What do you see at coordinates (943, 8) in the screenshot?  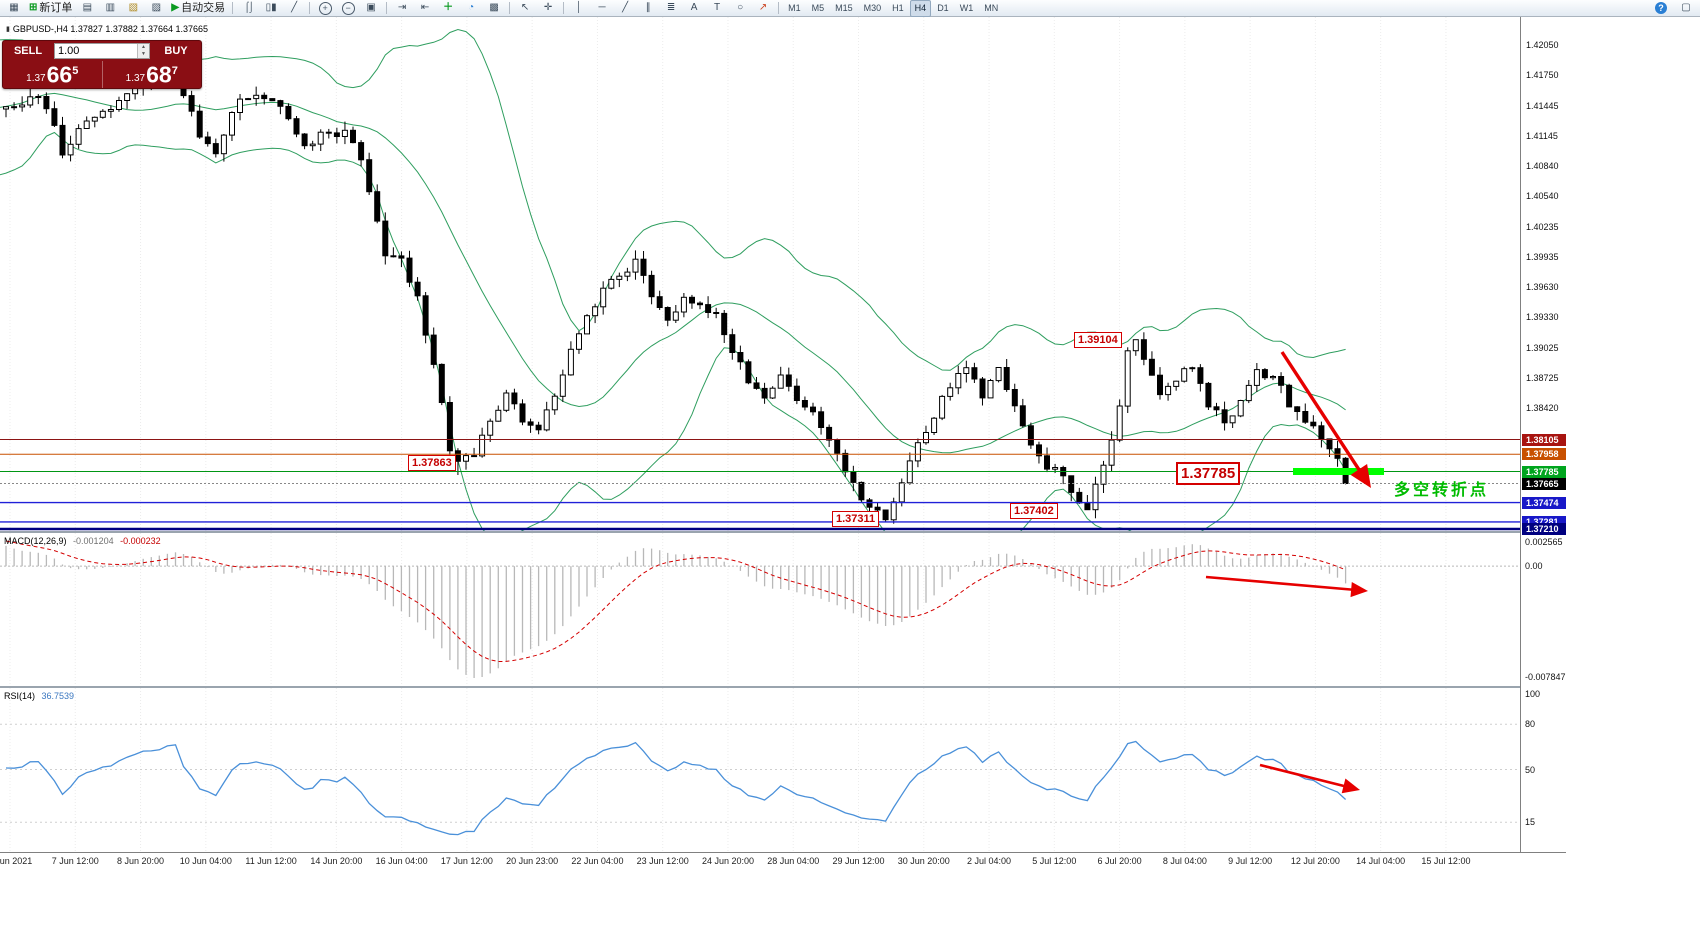 I see `timeframe-D1: D1` at bounding box center [943, 8].